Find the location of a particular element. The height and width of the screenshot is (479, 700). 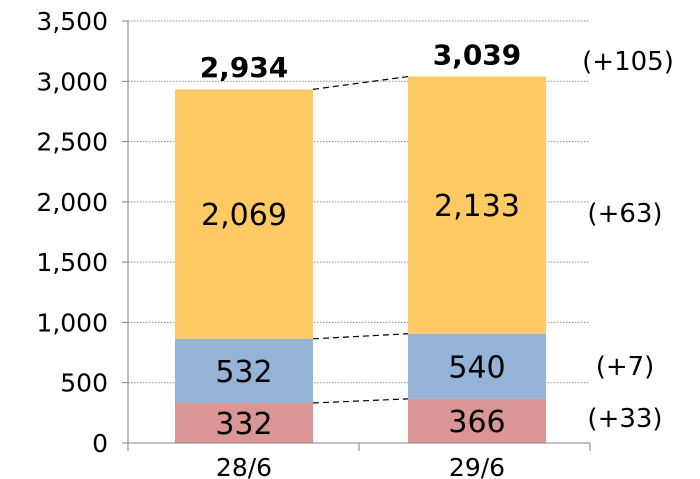

segment-value-label: 2,133 is located at coordinates (477, 206).